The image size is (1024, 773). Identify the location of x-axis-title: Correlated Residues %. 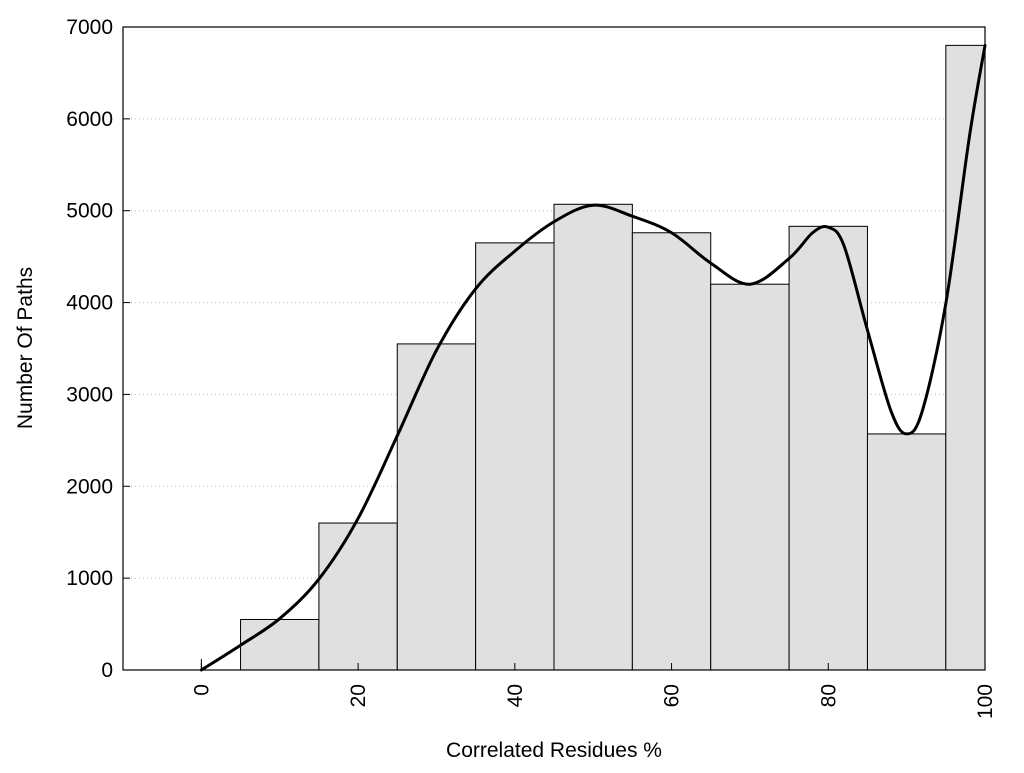
(554, 750).